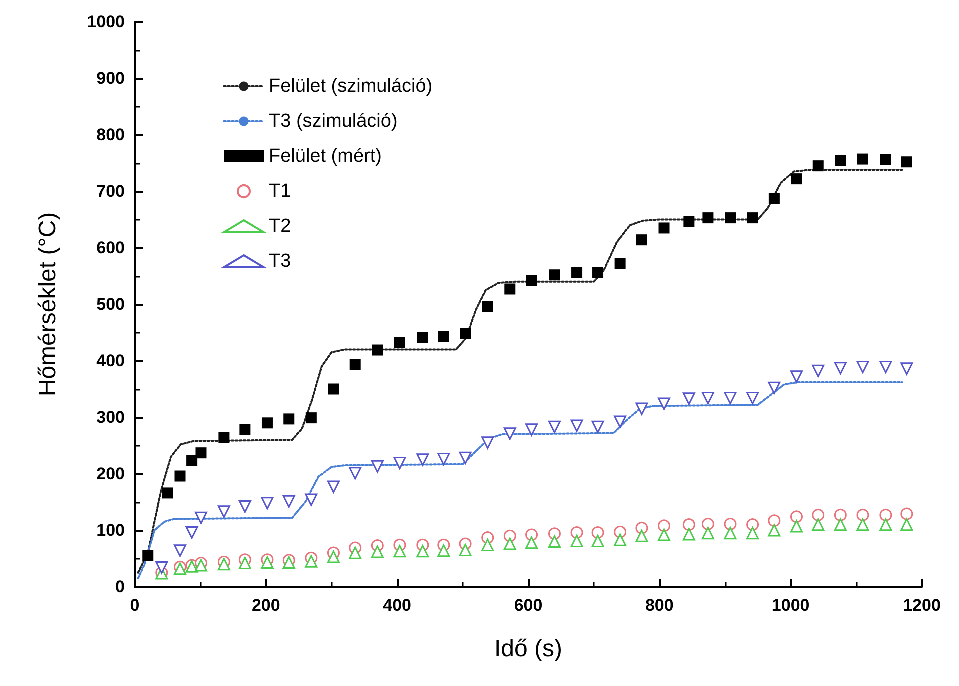 This screenshot has width=959, height=686. What do you see at coordinates (110, 417) in the screenshot?
I see `y-tick-label: 300` at bounding box center [110, 417].